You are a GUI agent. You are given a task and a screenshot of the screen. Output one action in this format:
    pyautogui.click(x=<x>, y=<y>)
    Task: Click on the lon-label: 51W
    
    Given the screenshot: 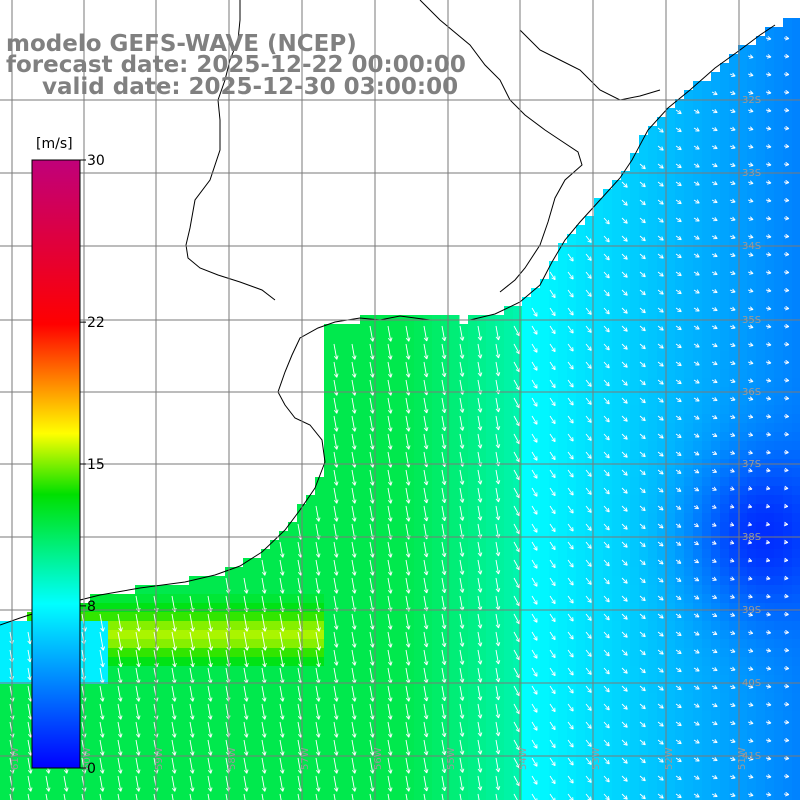 What is the action you would take?
    pyautogui.click(x=742, y=758)
    